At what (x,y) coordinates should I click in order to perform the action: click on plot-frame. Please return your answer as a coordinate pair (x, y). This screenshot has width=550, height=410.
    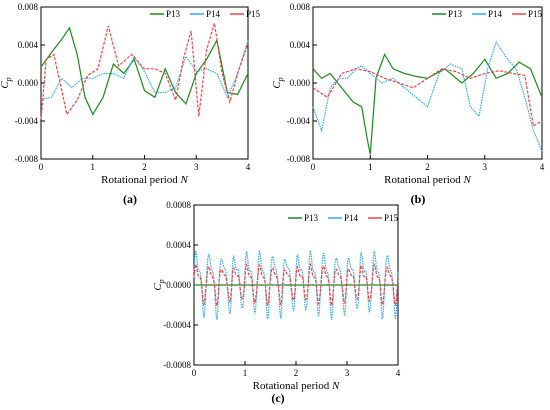
    Looking at the image, I should click on (144, 83).